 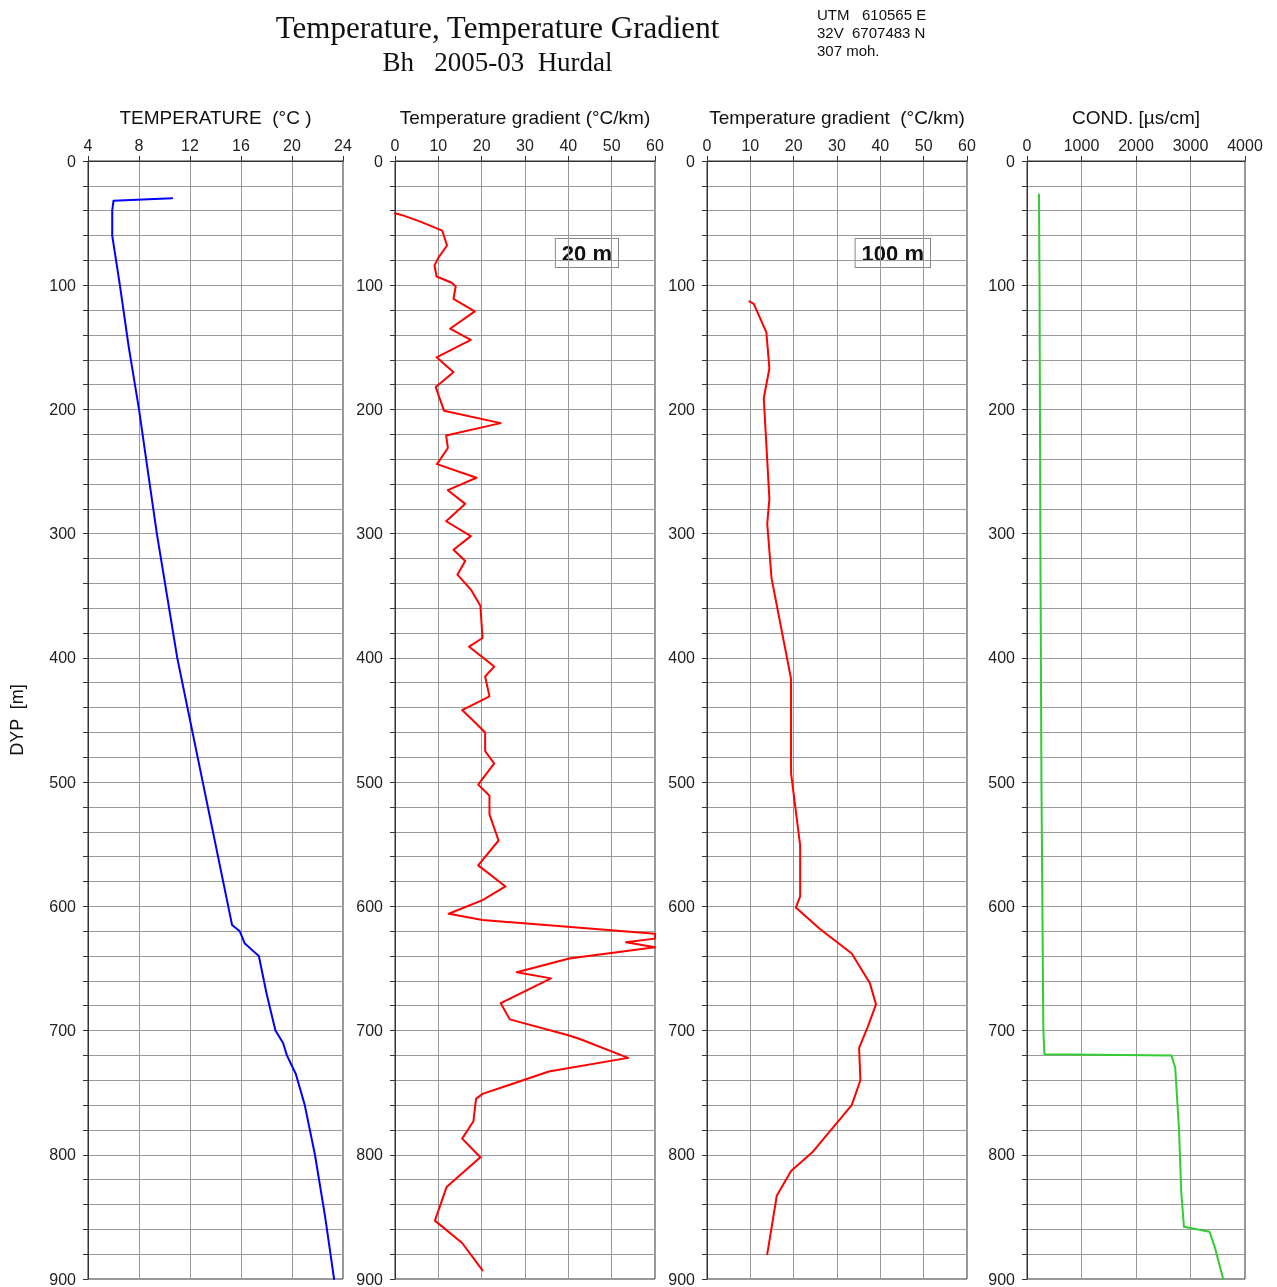 I want to click on y-axis-title: DYP [m], so click(x=17, y=720).